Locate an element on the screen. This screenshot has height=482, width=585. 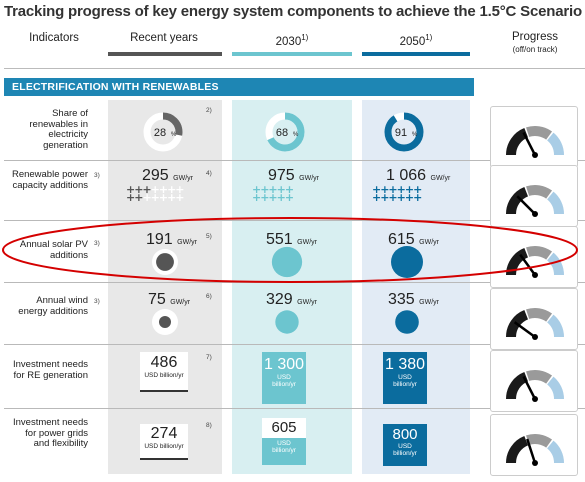
header-progress: Progress (off/on track) is located at coordinates (535, 42).